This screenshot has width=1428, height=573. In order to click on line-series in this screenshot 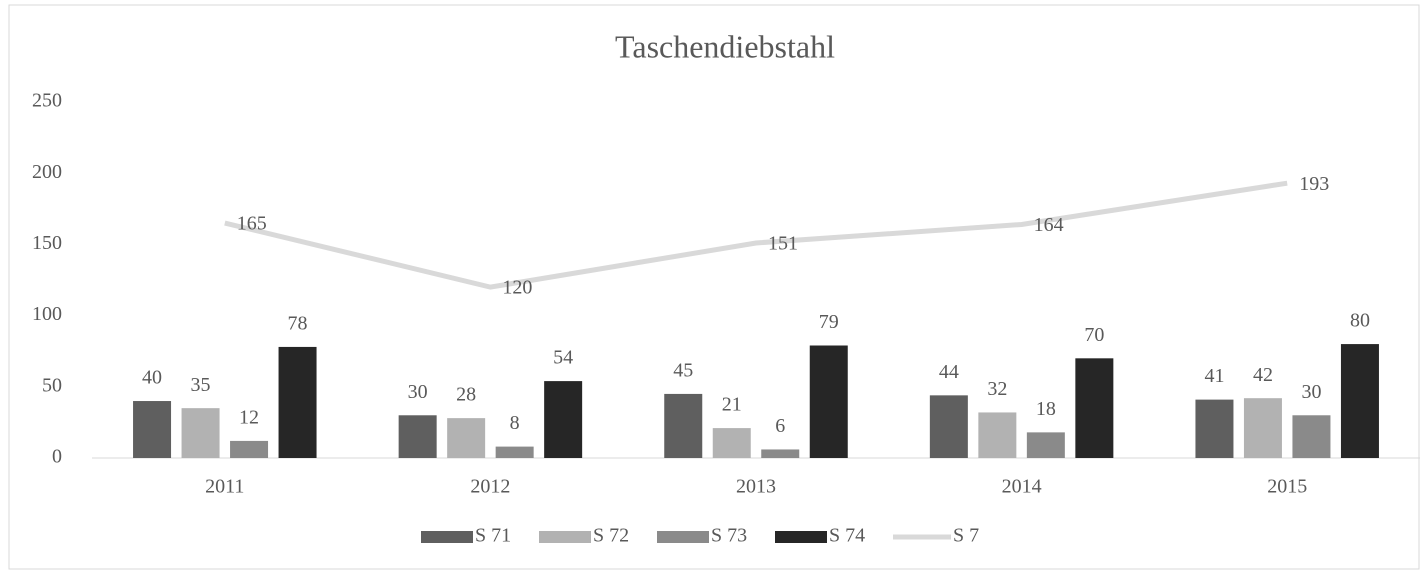, I will do `click(756, 235)`.